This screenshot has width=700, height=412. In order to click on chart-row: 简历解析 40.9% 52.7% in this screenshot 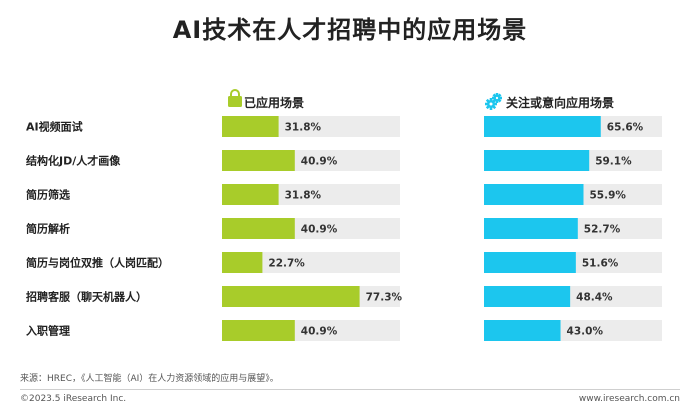, I will do `click(344, 228)`.